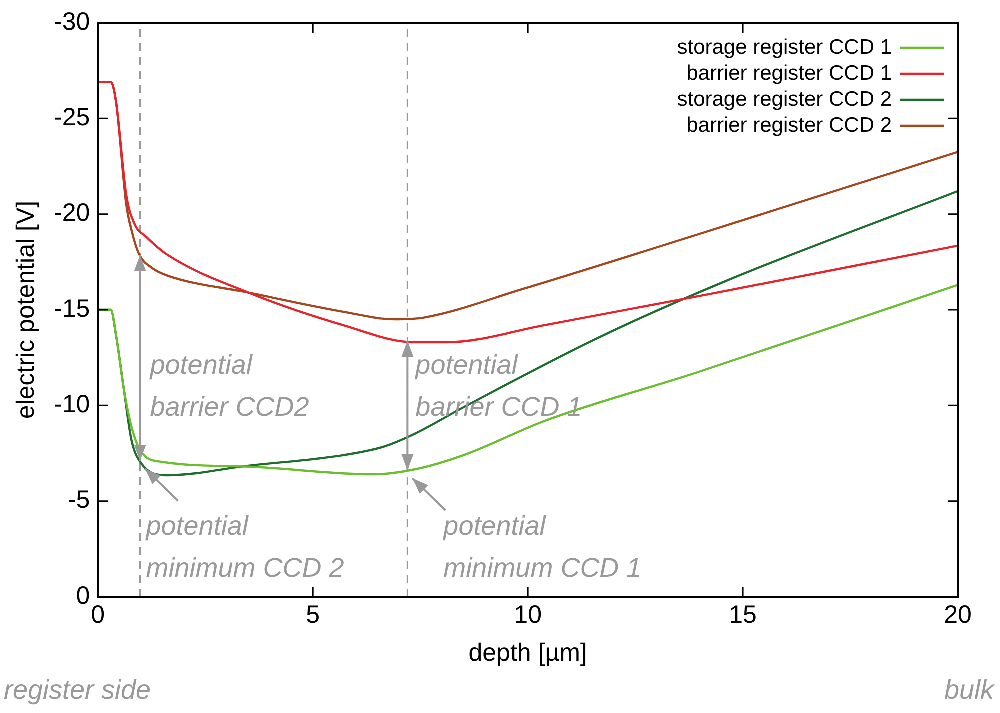  Describe the element at coordinates (789, 73) in the screenshot. I see `legend-label: barrier register CCD 1` at that location.